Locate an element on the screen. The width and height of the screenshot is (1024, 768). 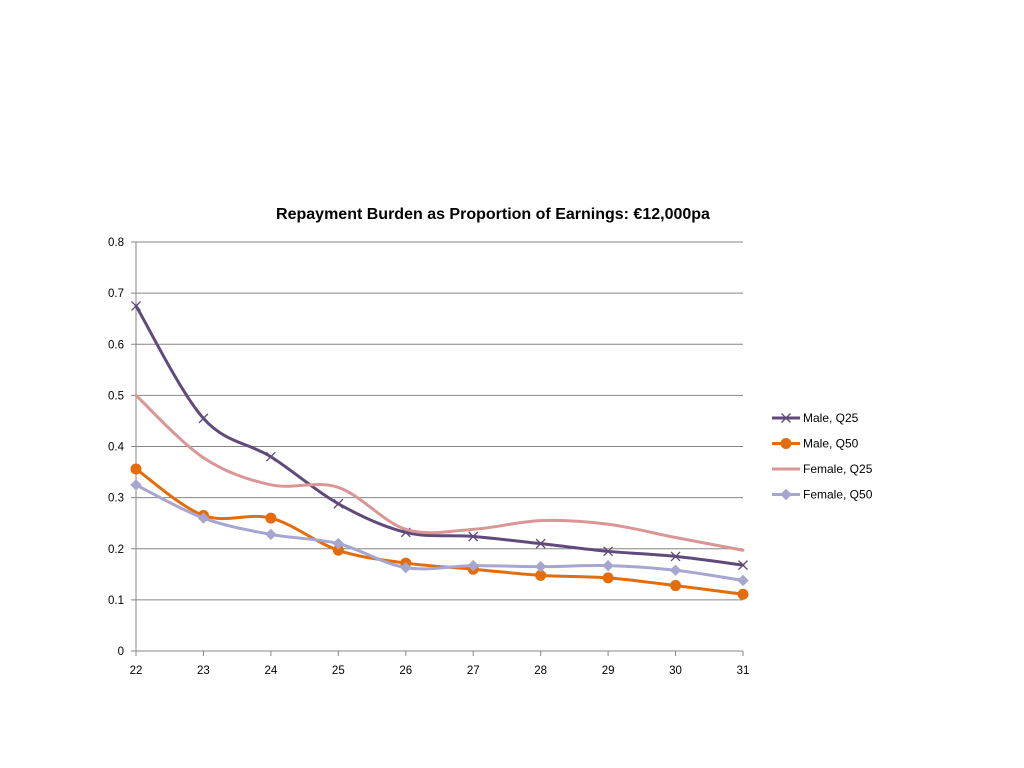
y-tick-label: 0.5 is located at coordinates (116, 396).